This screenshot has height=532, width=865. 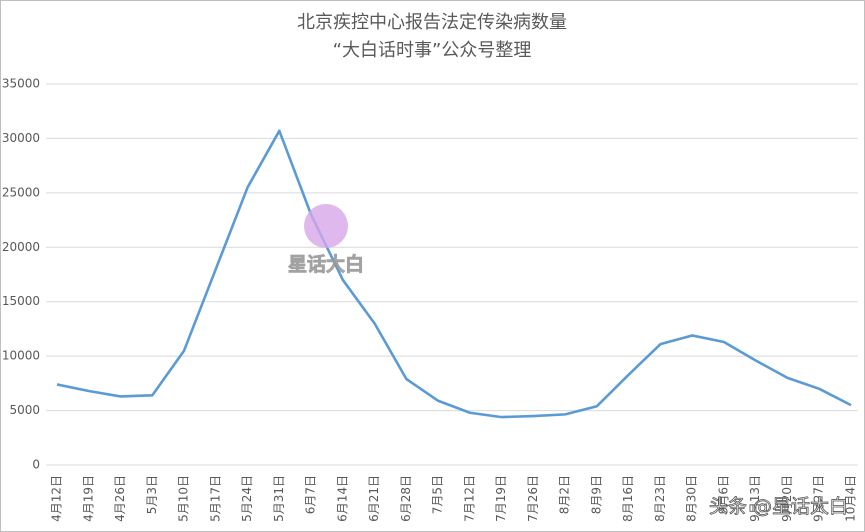 I want to click on y-tick-label: 30000, so click(x=21, y=138).